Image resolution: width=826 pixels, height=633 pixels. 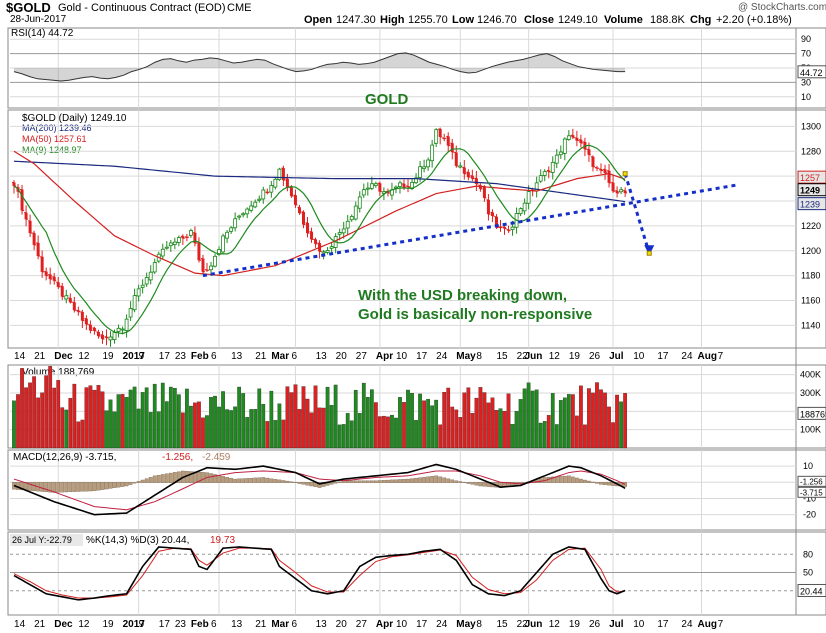 I want to click on x-tick-label: Jun, so click(x=534, y=356).